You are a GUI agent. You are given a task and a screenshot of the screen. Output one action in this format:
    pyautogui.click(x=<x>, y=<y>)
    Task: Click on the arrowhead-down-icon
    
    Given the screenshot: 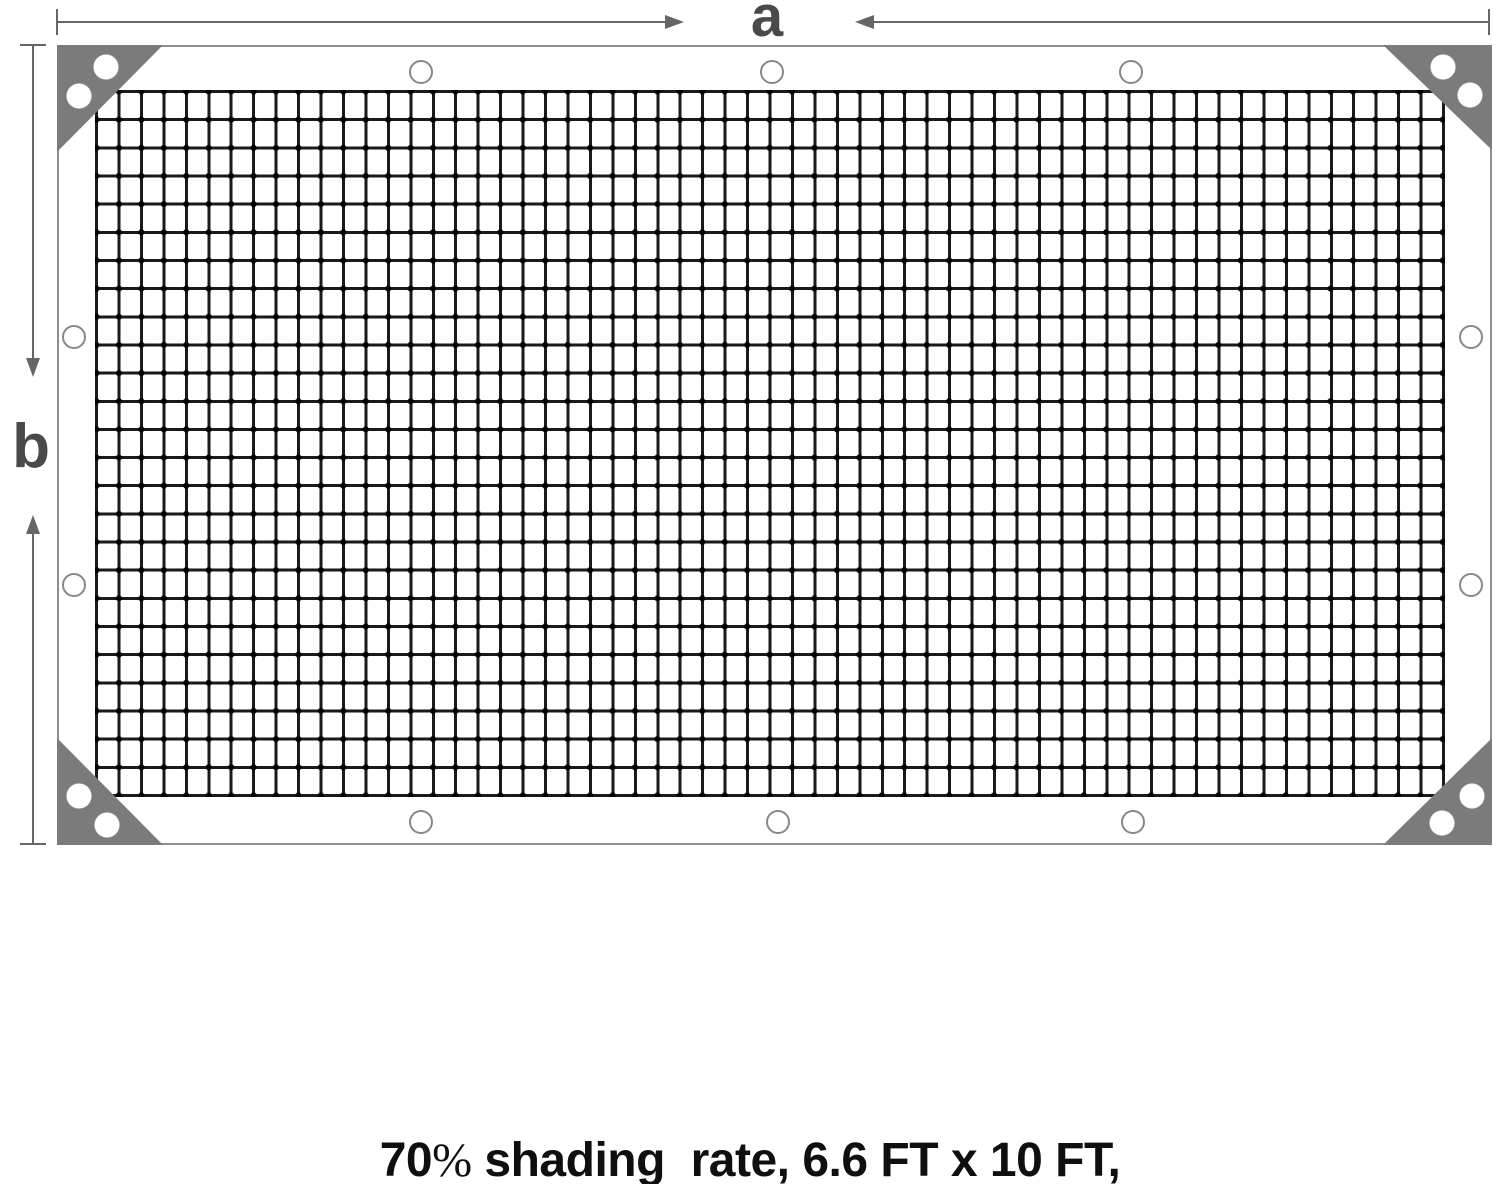 What is the action you would take?
    pyautogui.click(x=33, y=367)
    